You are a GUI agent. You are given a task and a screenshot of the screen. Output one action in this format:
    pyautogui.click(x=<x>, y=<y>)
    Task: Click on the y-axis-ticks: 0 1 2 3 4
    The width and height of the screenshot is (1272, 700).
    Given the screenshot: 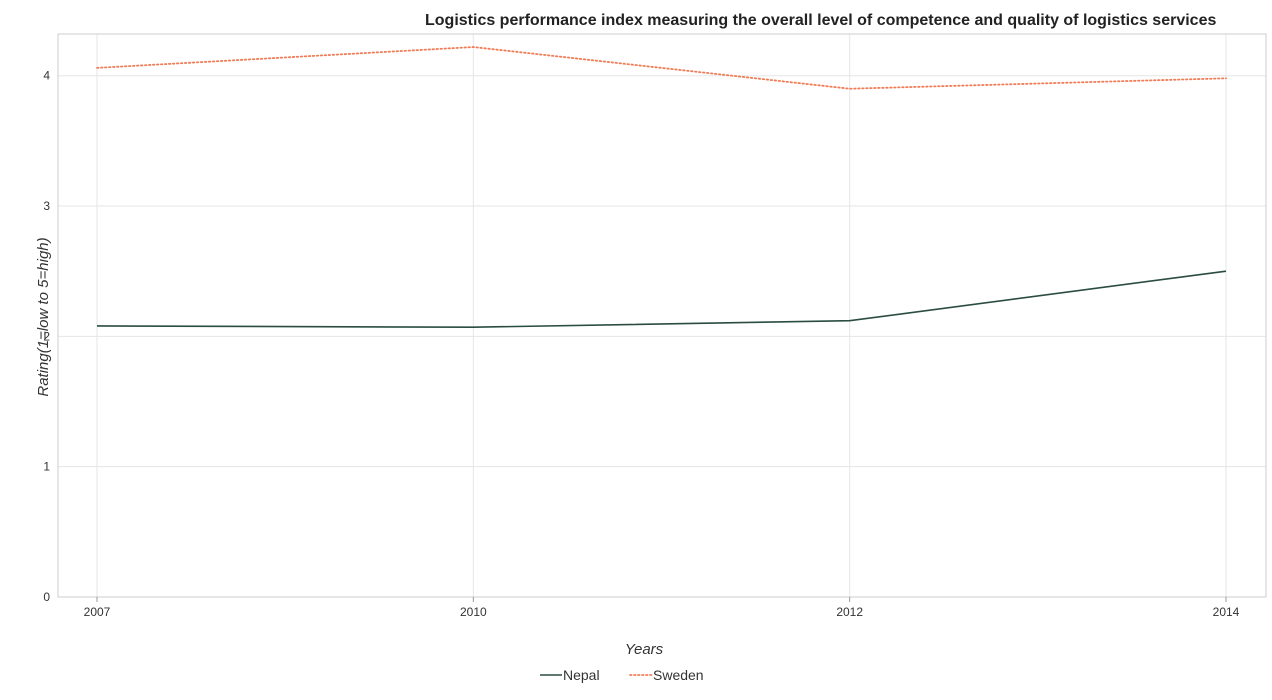 What is the action you would take?
    pyautogui.click(x=46, y=336)
    